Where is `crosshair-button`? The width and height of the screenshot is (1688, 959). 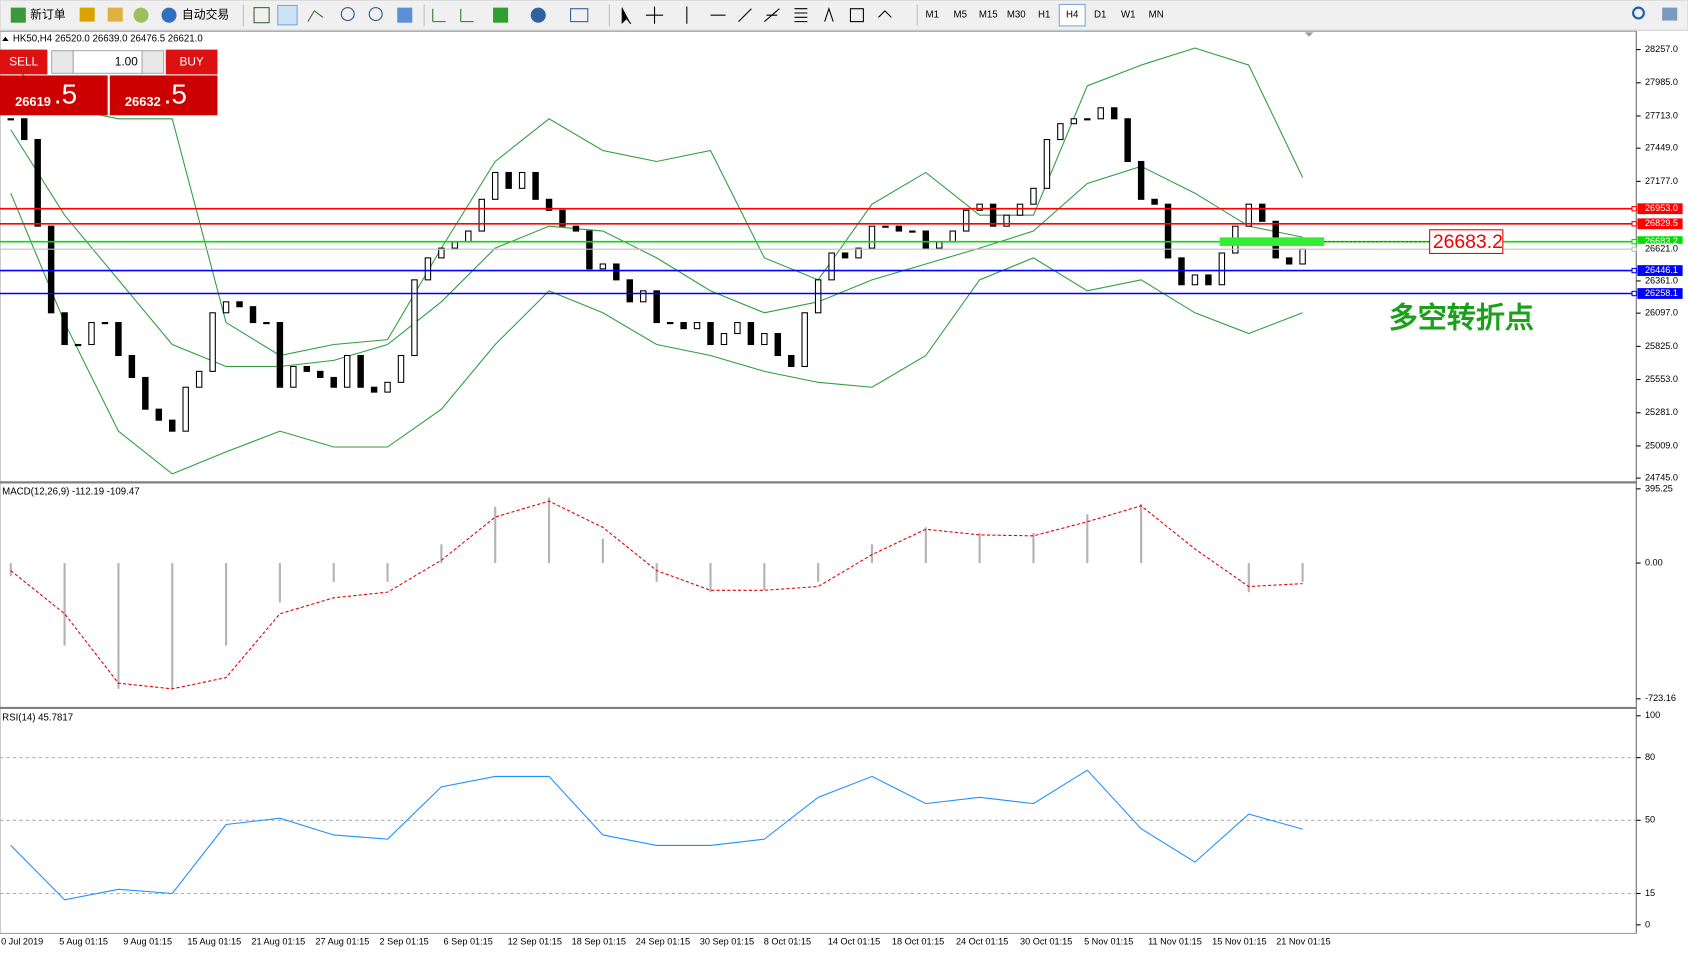 crosshair-button is located at coordinates (654, 15).